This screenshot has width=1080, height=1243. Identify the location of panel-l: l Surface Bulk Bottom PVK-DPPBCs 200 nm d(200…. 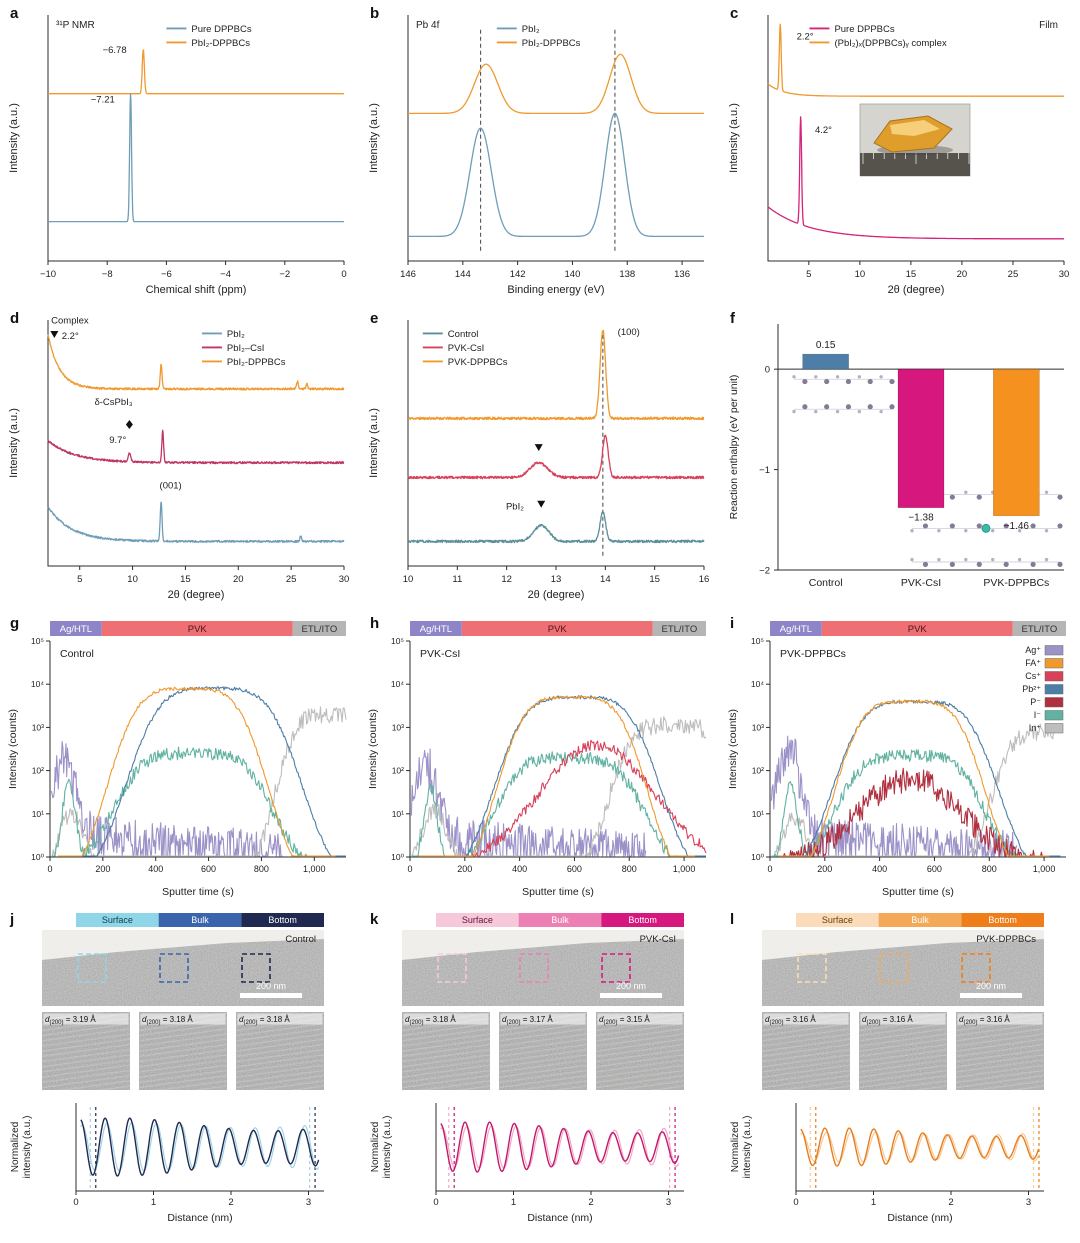
(900, 1075).